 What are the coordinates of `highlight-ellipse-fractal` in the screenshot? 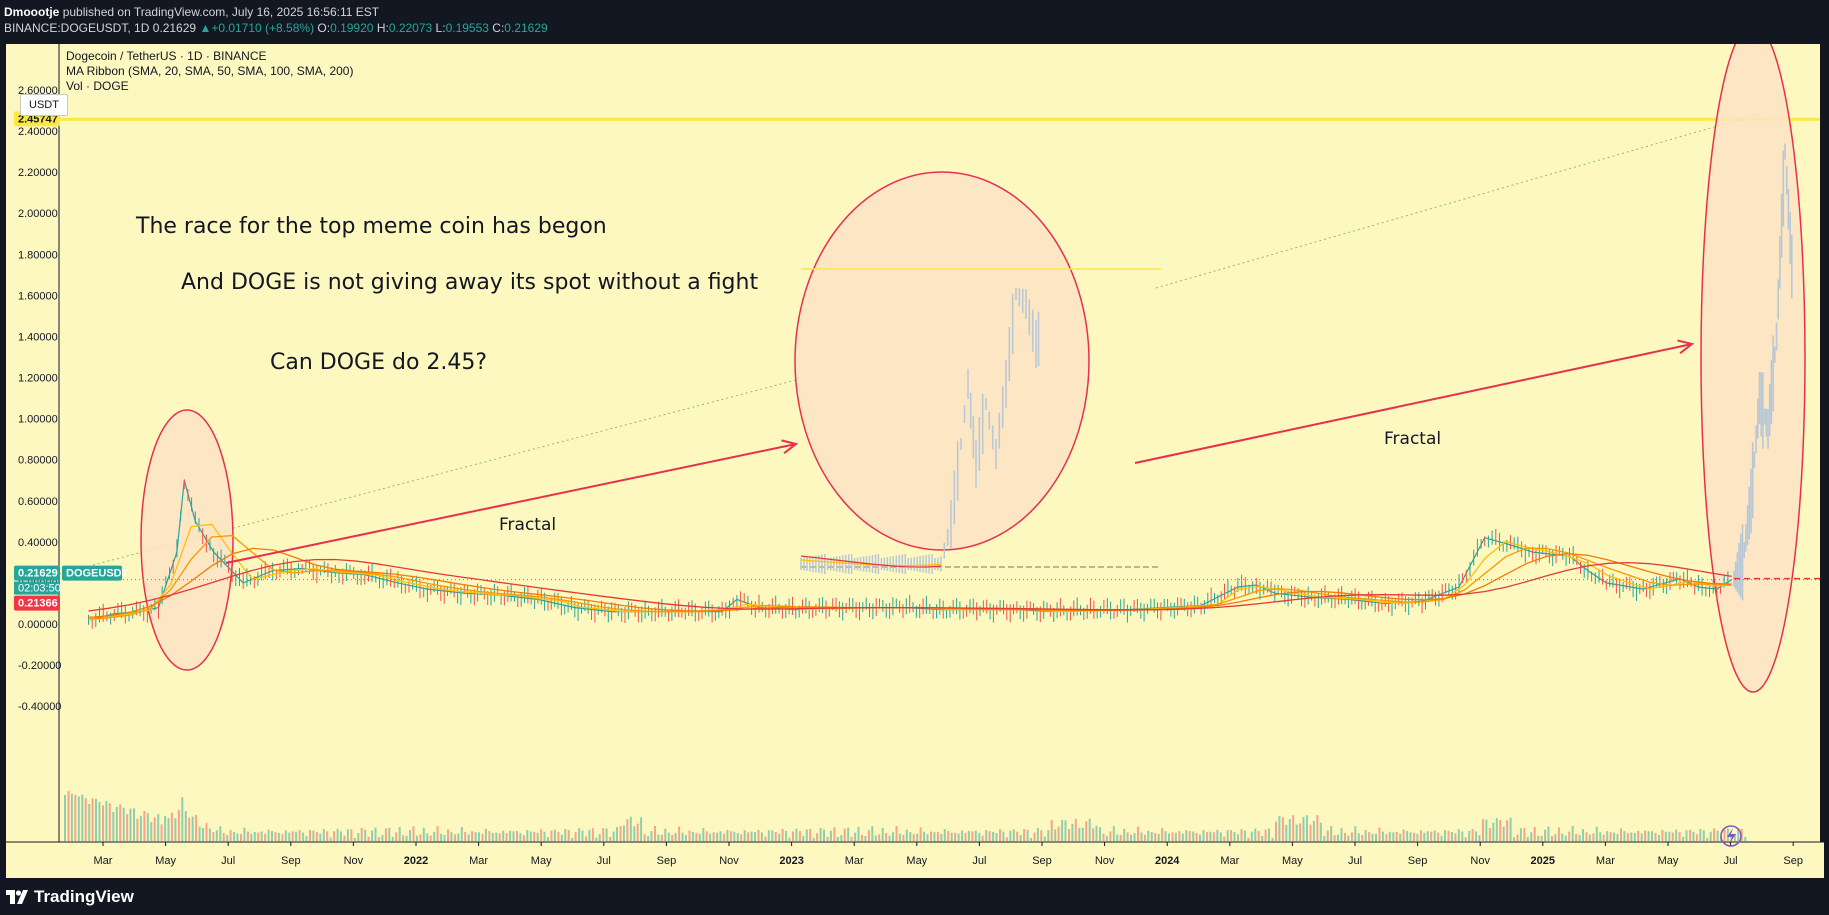 It's located at (942, 361).